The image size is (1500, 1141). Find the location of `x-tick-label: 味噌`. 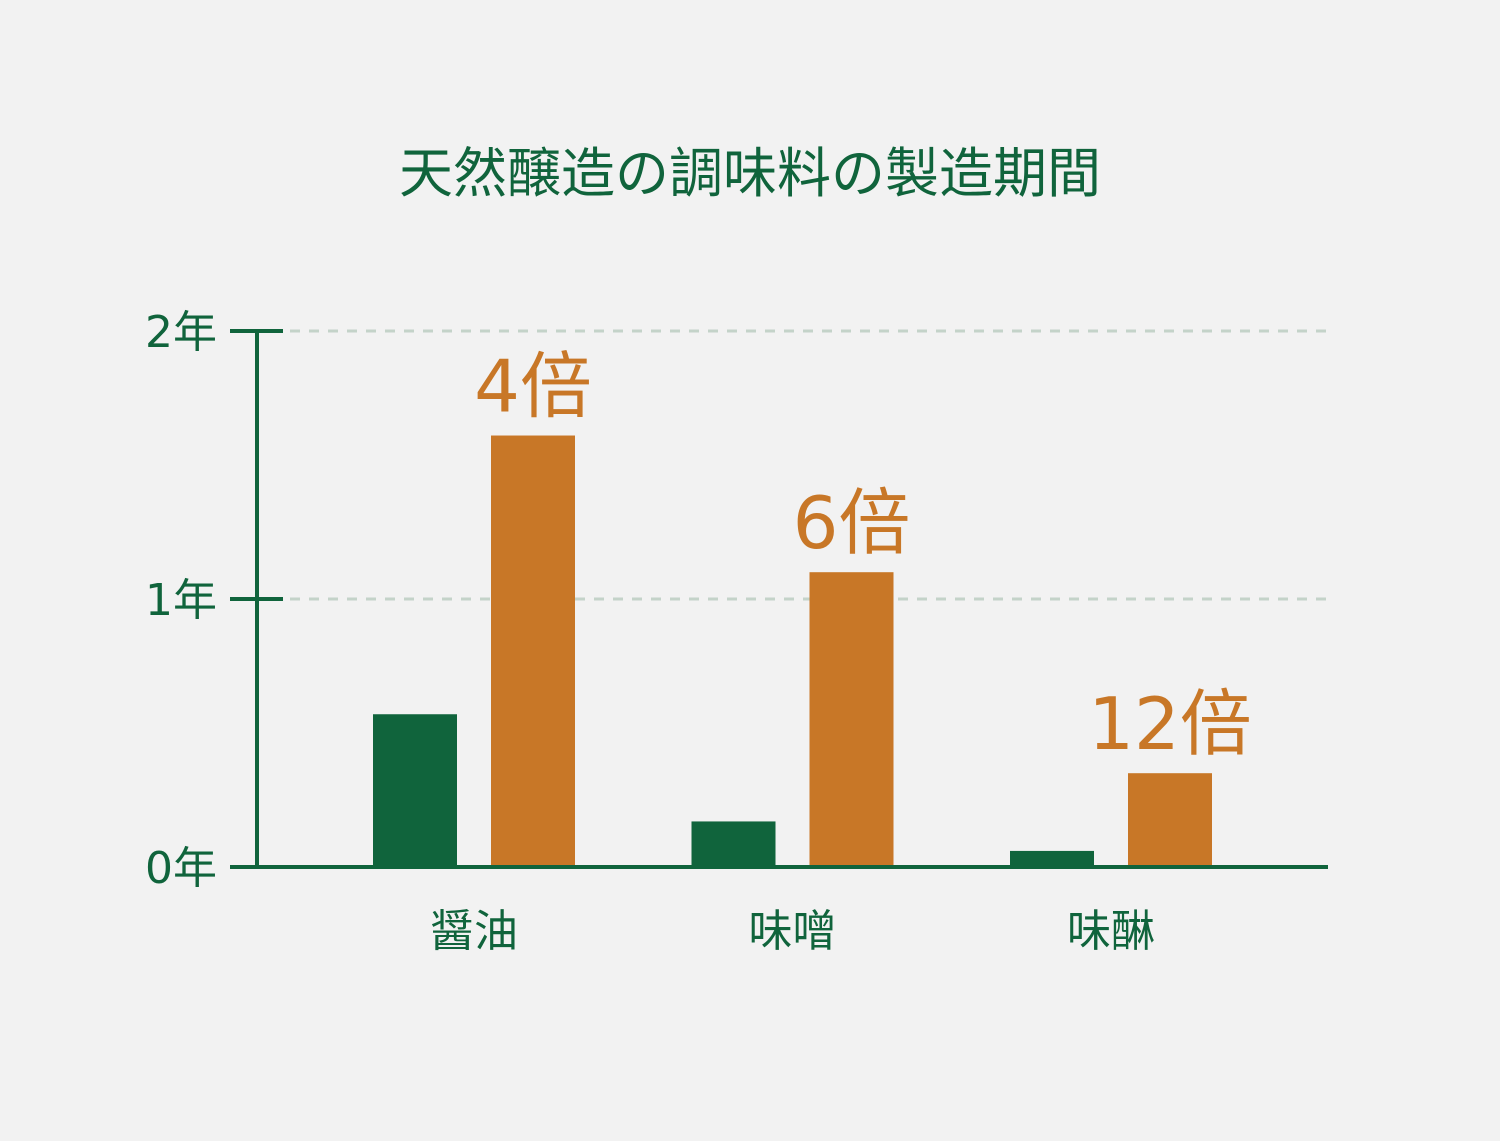

x-tick-label: 味噌 is located at coordinates (793, 931).